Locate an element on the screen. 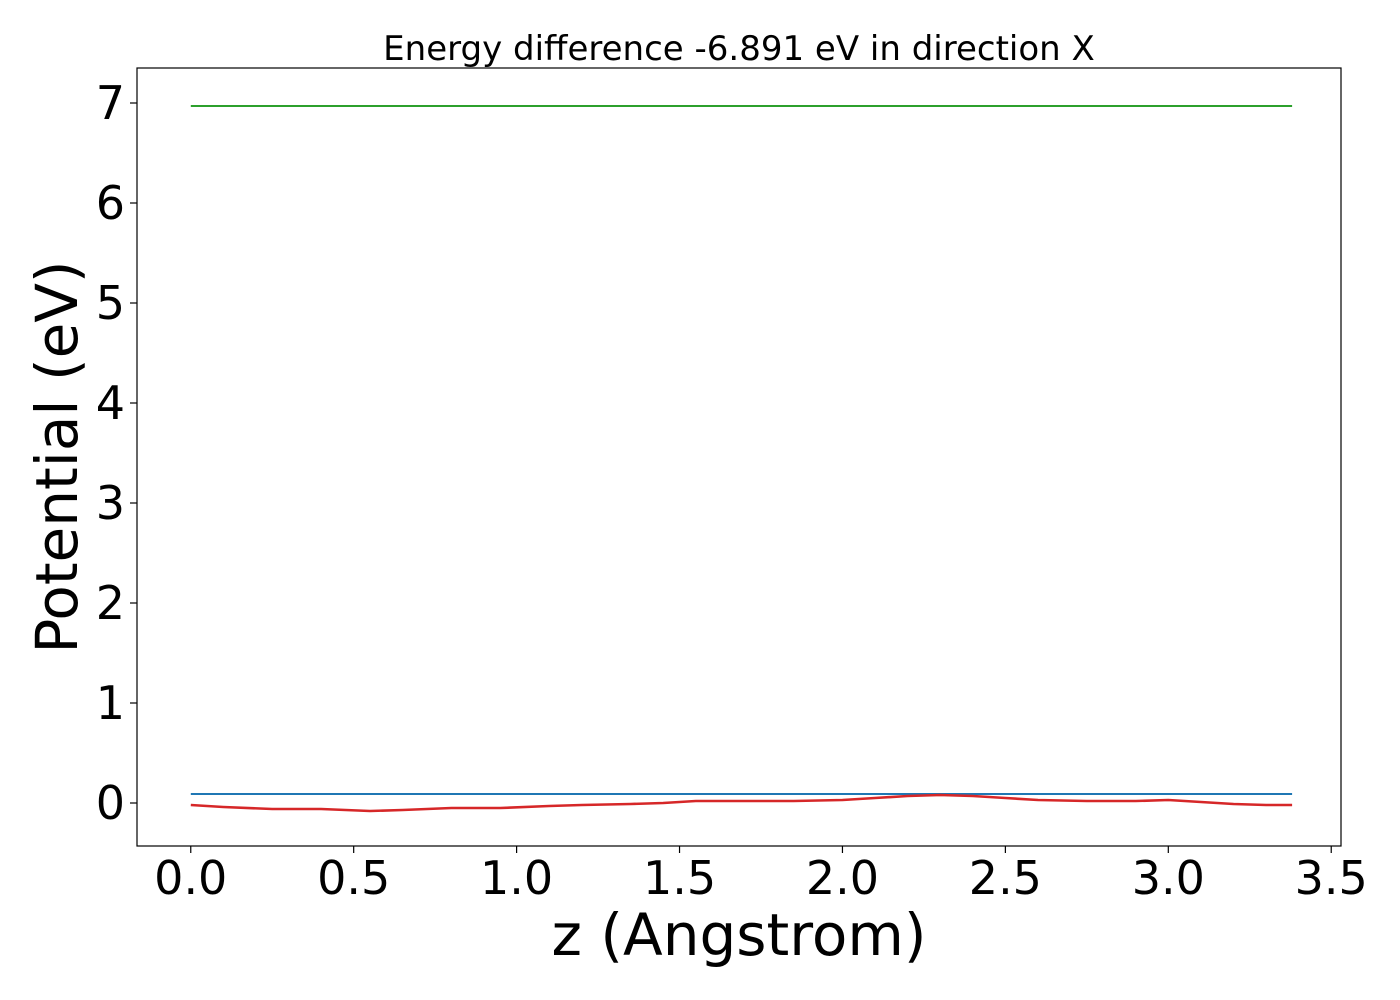 The image size is (1400, 1000). x-tick-label: 3.5 is located at coordinates (1331, 878).